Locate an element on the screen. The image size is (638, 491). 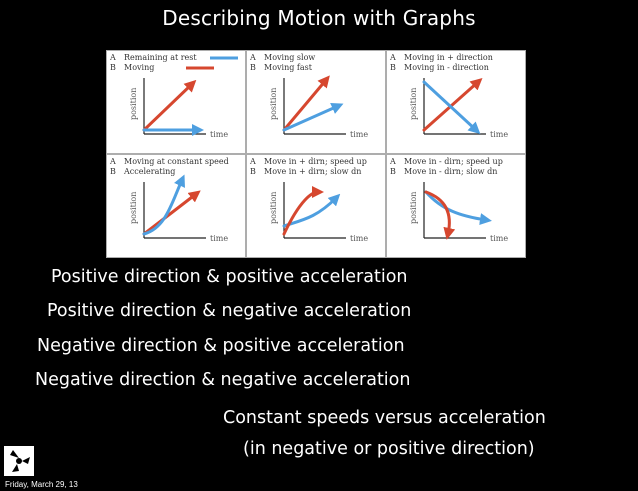
presentation-logo-icon is located at coordinates (19, 461).